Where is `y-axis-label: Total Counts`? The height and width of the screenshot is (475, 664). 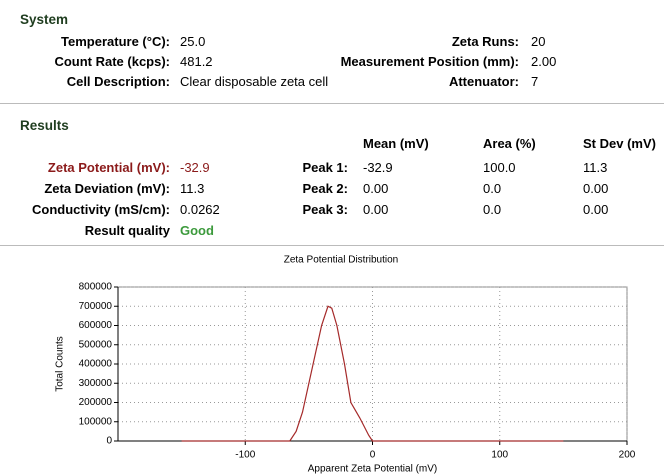 y-axis-label: Total Counts is located at coordinates (60, 364).